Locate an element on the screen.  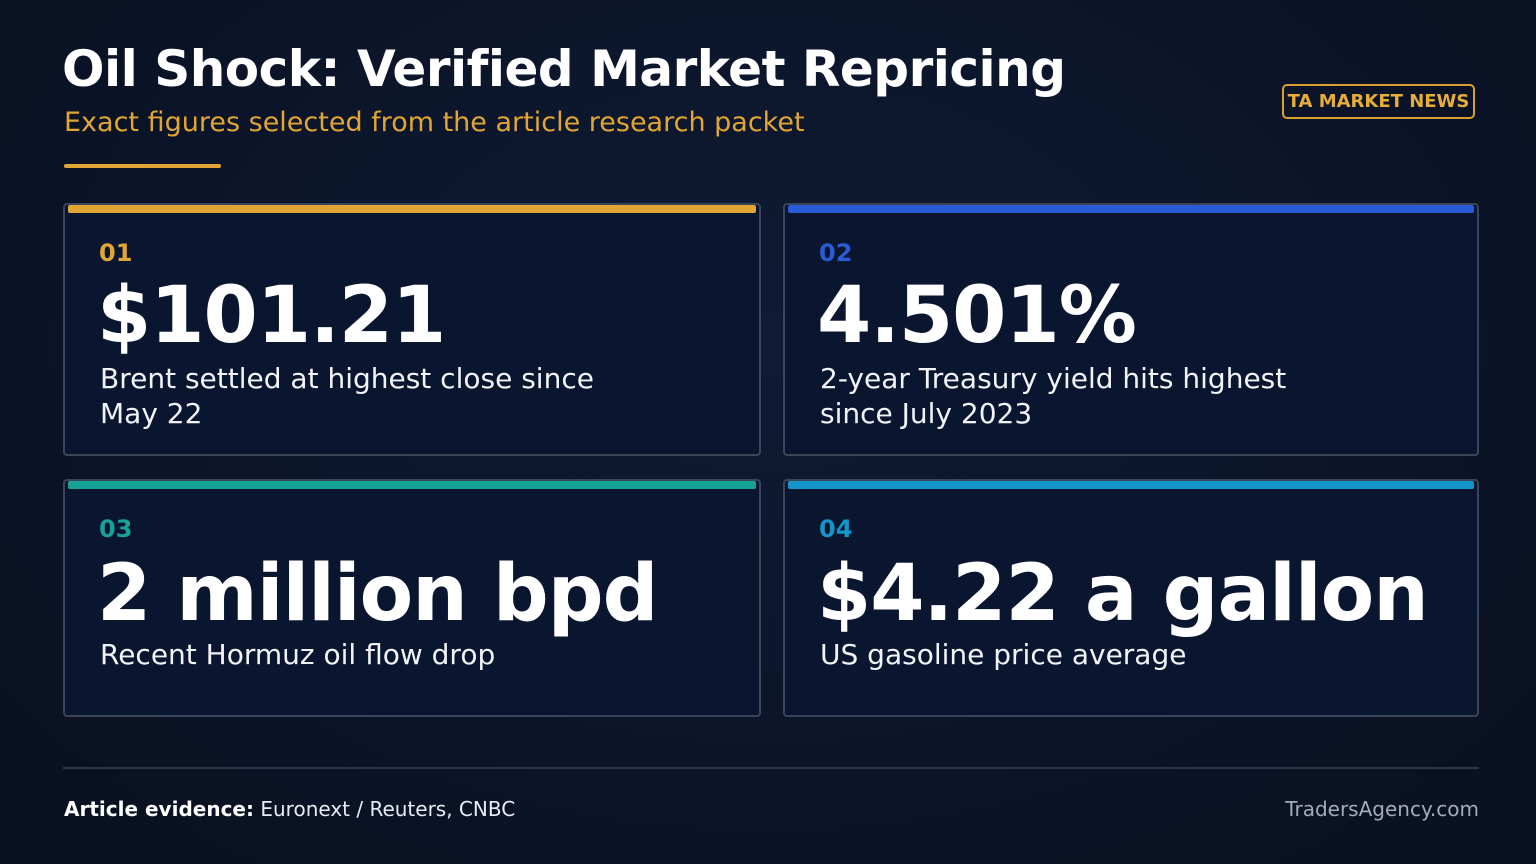
evidence-sources: Euronext / Reuters, CNBC is located at coordinates (388, 809).